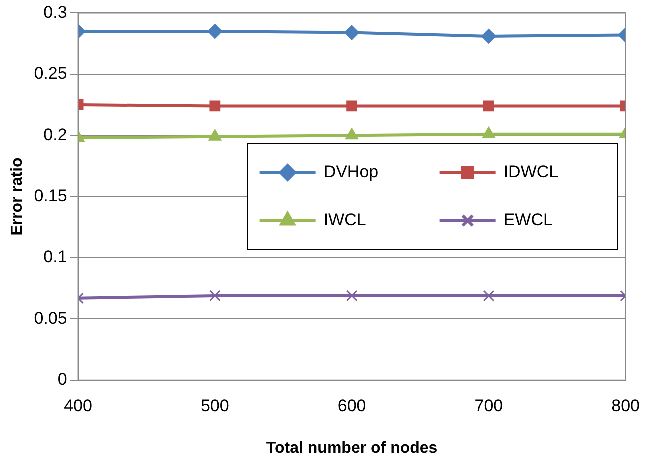  What do you see at coordinates (531, 172) in the screenshot?
I see `legend-label: IDWCL` at bounding box center [531, 172].